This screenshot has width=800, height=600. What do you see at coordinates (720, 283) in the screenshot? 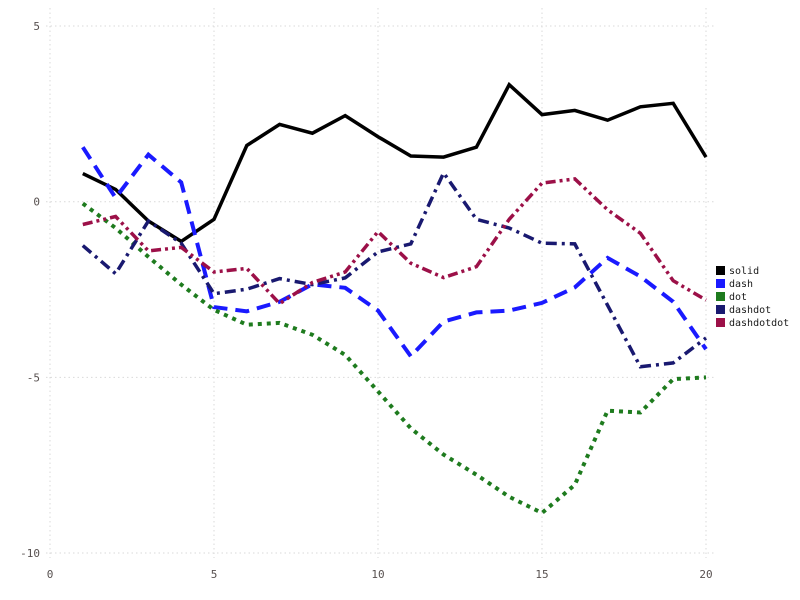
I see `legend-swatch-dash` at bounding box center [720, 283].